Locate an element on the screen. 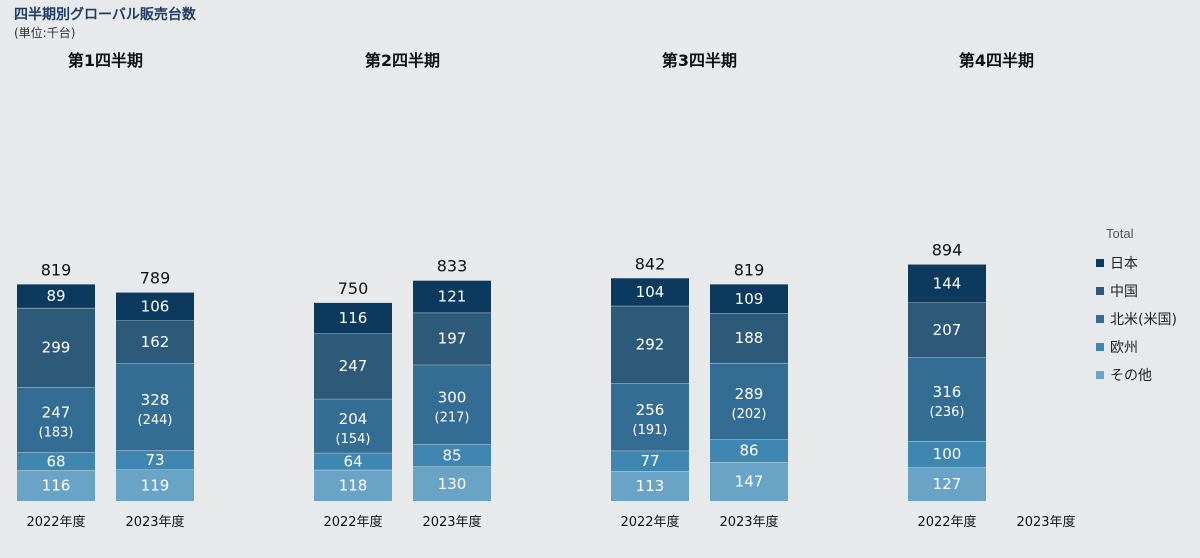  data-label: 316 is located at coordinates (947, 392).